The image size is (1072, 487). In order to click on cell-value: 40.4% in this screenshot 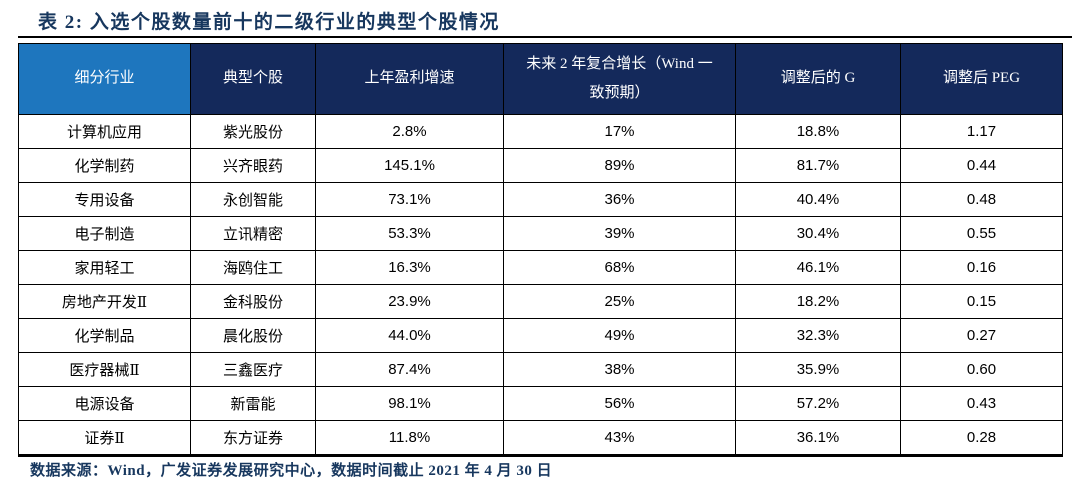, I will do `click(818, 199)`.